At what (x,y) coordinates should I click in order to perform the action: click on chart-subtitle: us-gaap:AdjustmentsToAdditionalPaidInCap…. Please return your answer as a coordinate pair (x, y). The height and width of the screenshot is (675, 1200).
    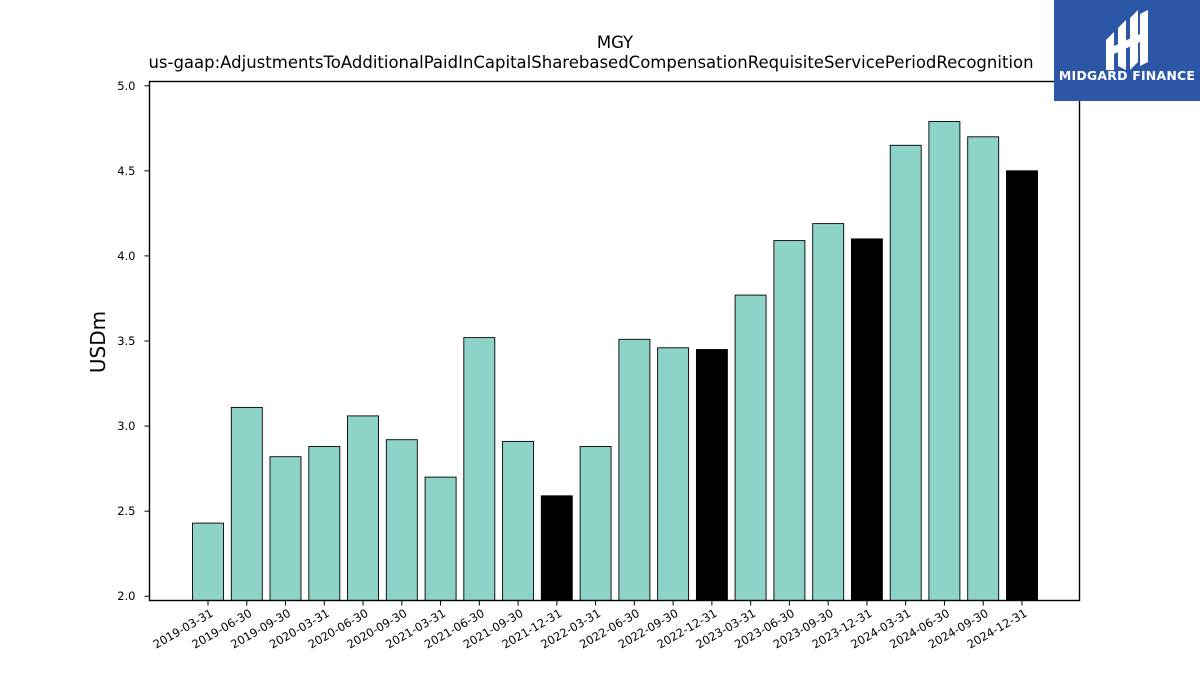
    Looking at the image, I should click on (590, 62).